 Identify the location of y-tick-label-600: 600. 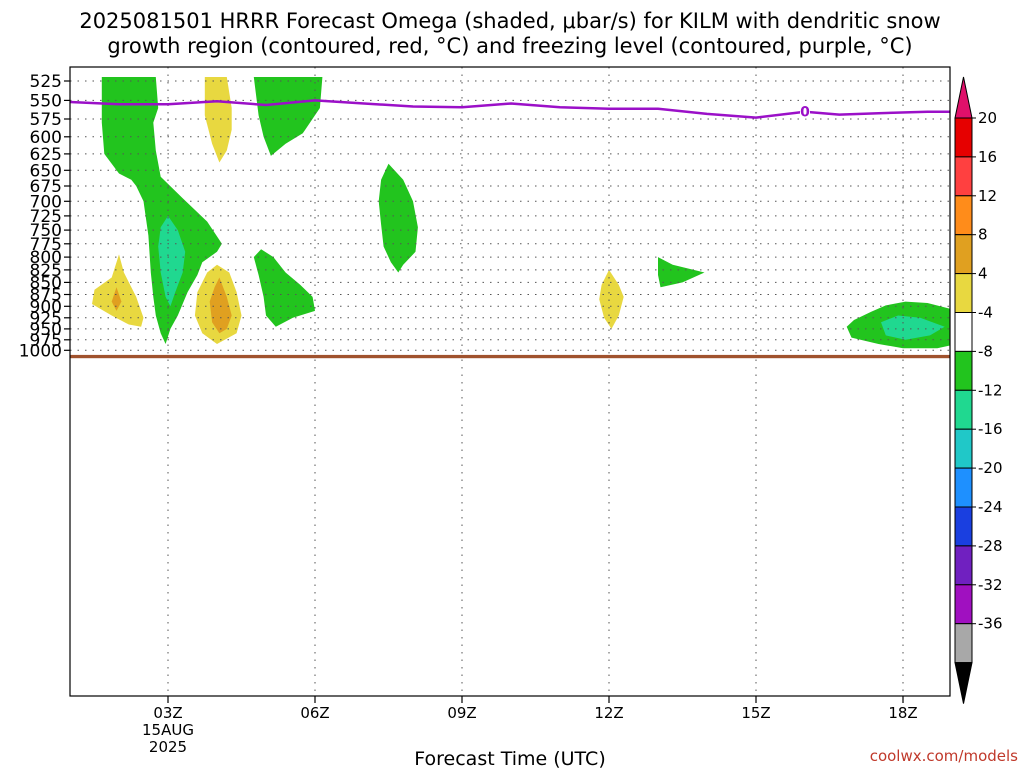
(46, 138).